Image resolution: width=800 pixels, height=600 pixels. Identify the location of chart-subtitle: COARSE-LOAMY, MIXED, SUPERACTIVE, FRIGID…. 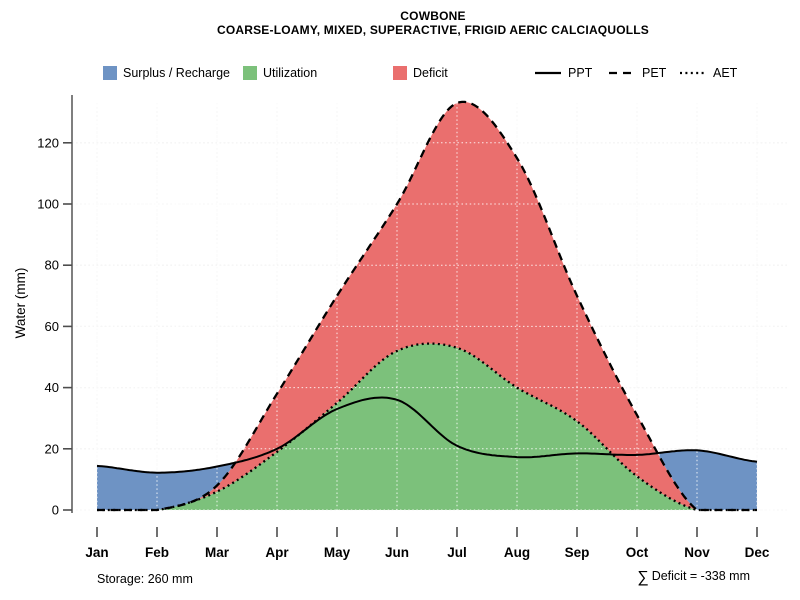
(433, 30).